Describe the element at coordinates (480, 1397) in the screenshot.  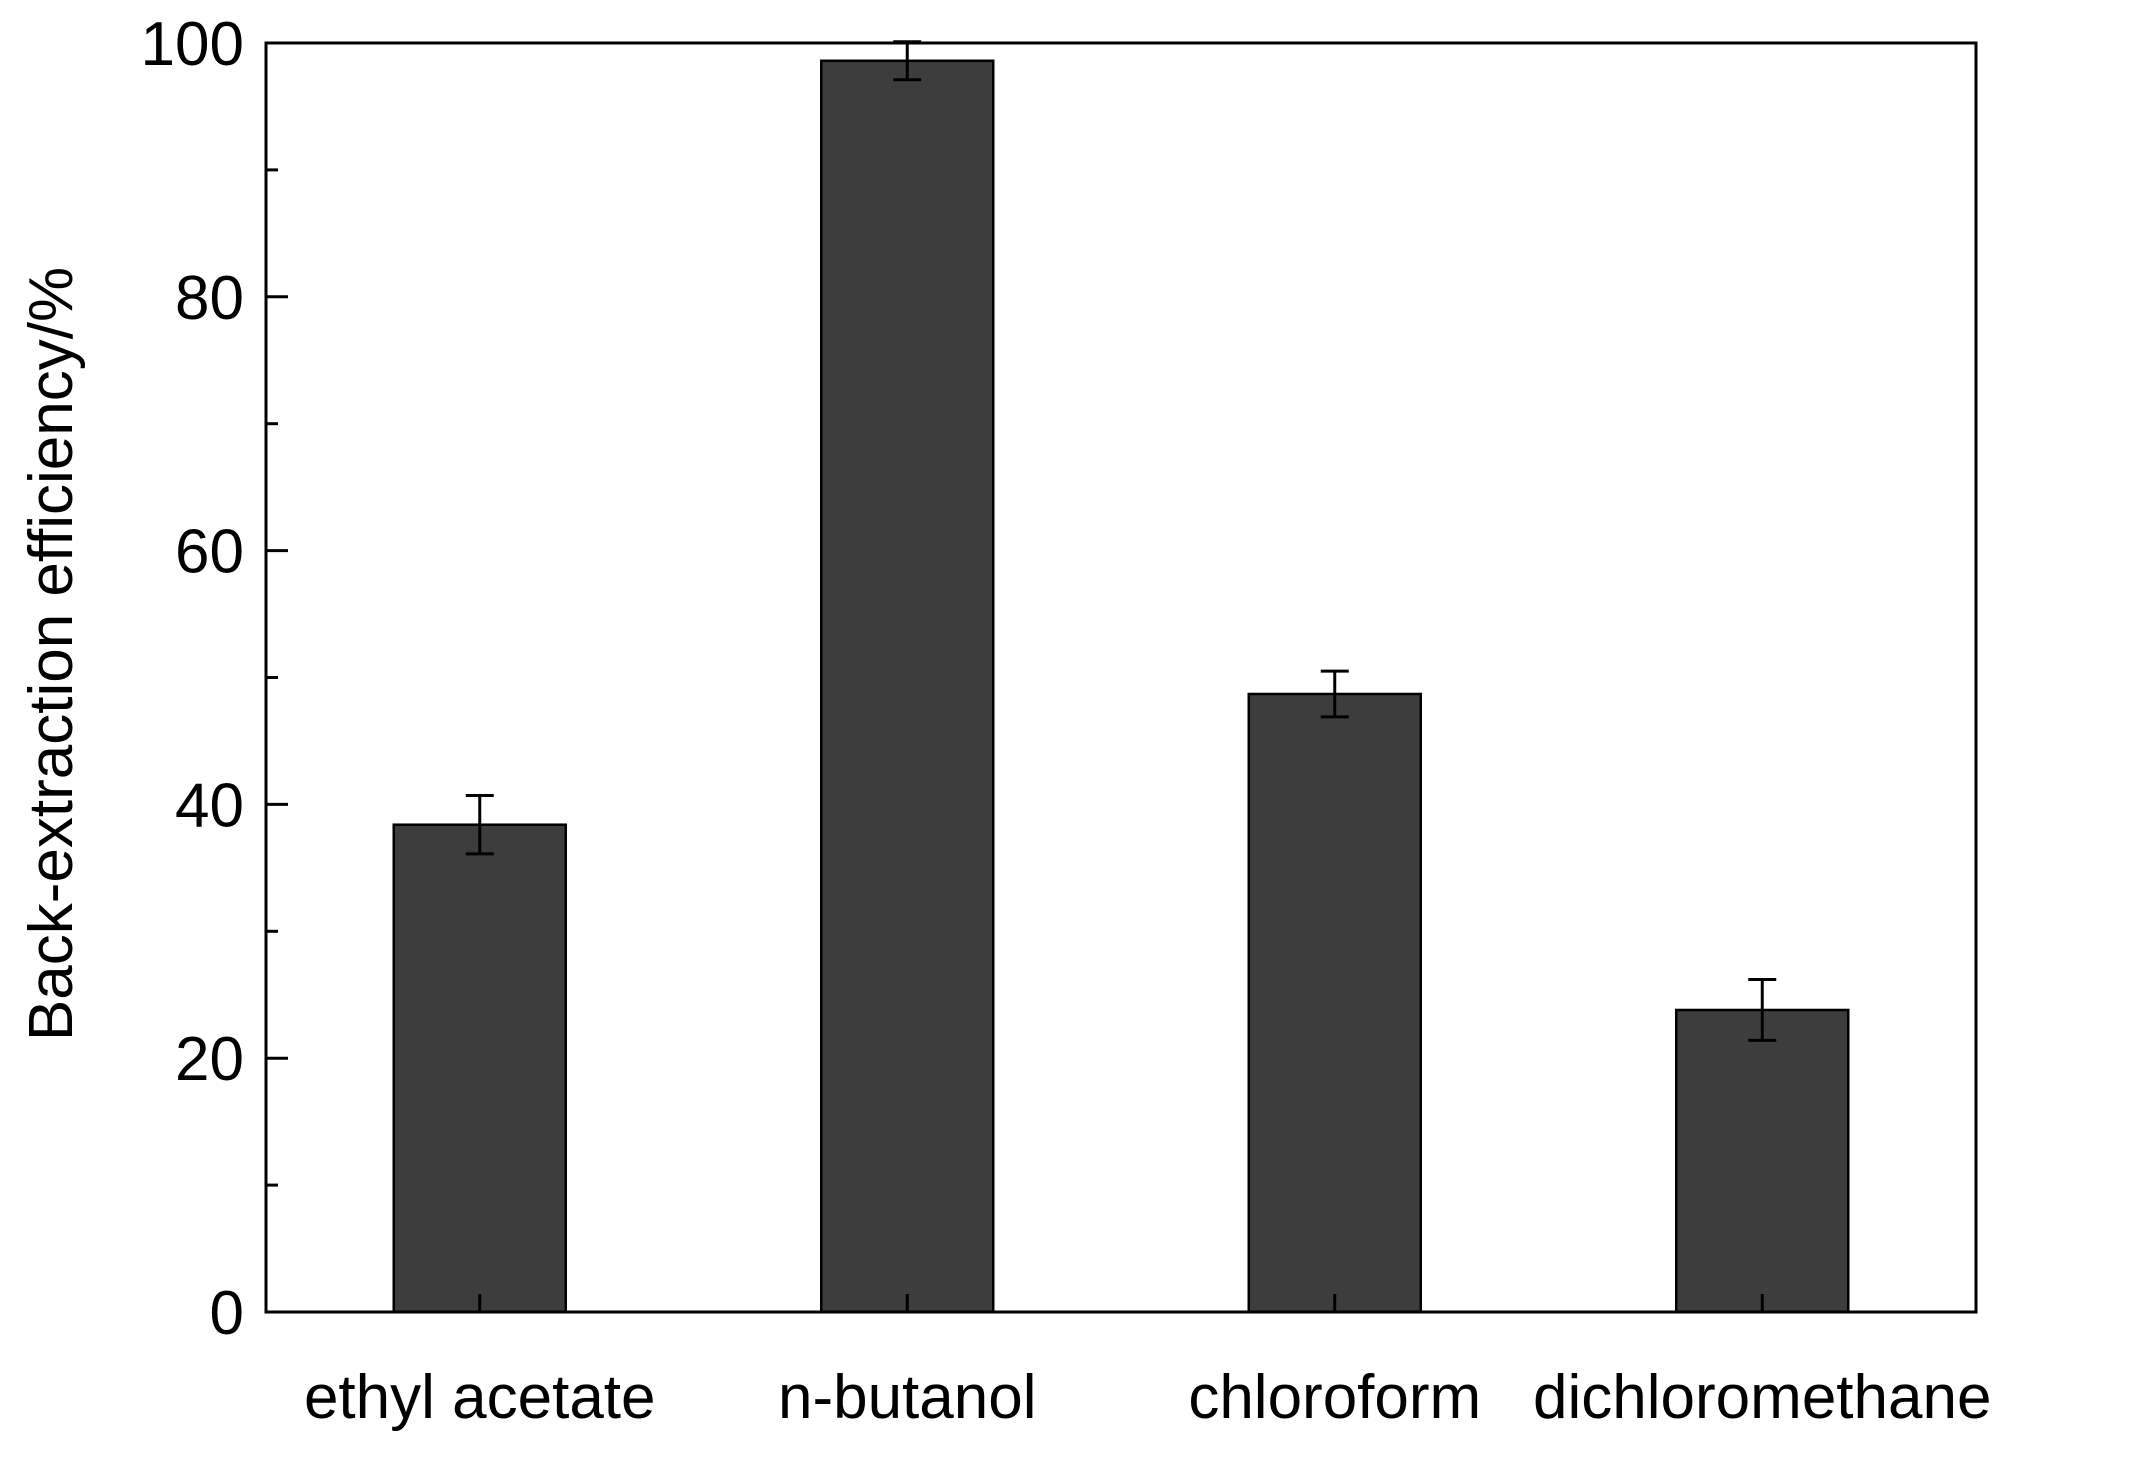
I see `x-tick-label: ethyl acetate` at that location.